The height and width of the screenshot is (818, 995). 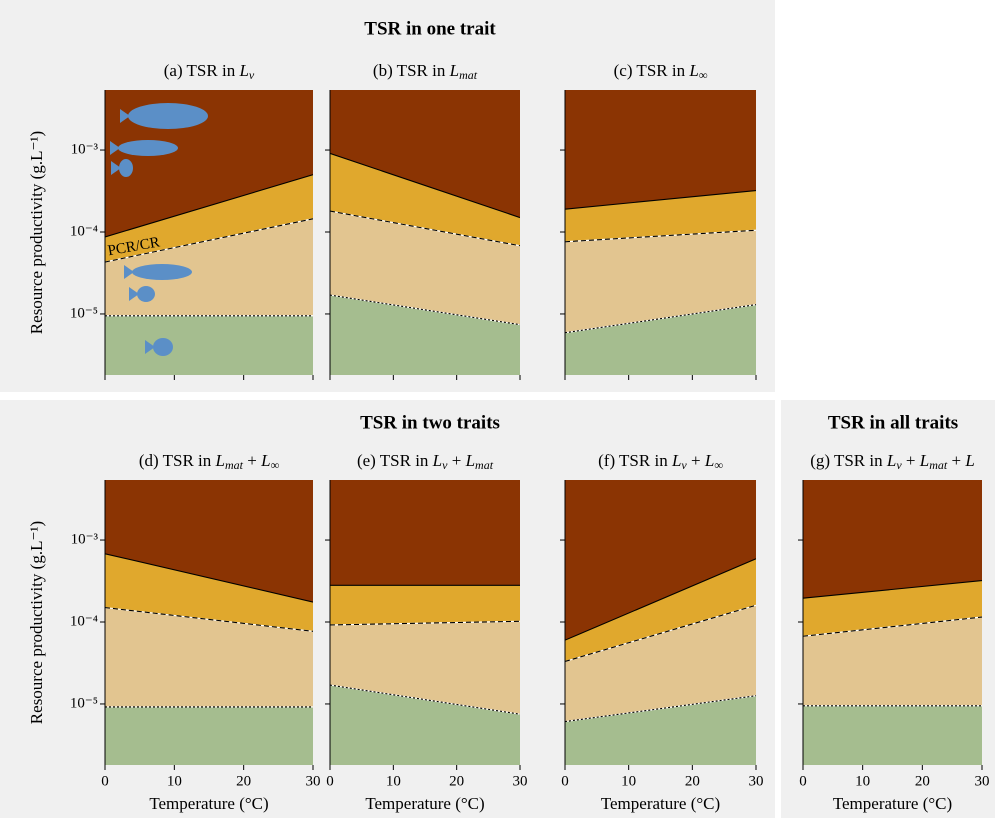 What do you see at coordinates (430, 422) in the screenshot?
I see `section-title: TSR in two traits` at bounding box center [430, 422].